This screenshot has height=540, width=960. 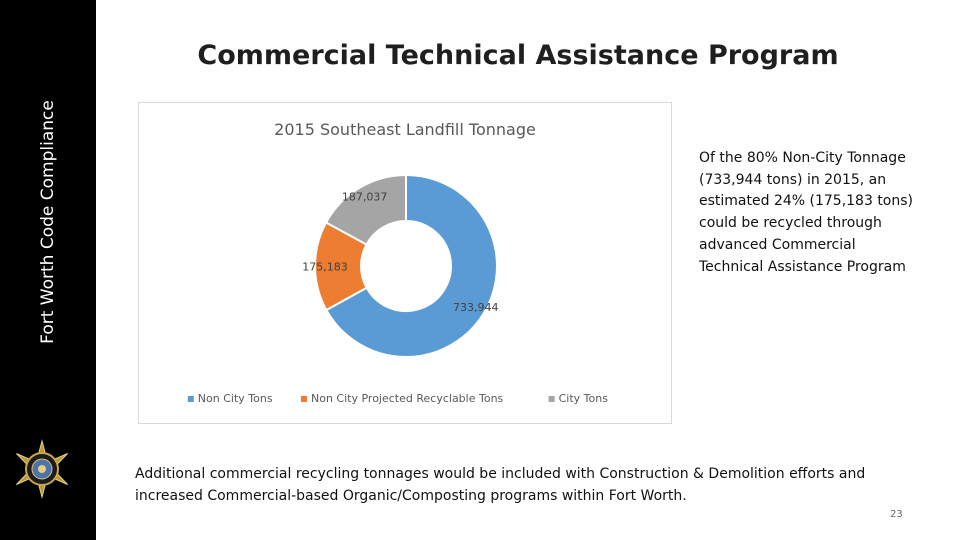 What do you see at coordinates (235, 398) in the screenshot?
I see `legend-label-non-city-tons: Non City Tons` at bounding box center [235, 398].